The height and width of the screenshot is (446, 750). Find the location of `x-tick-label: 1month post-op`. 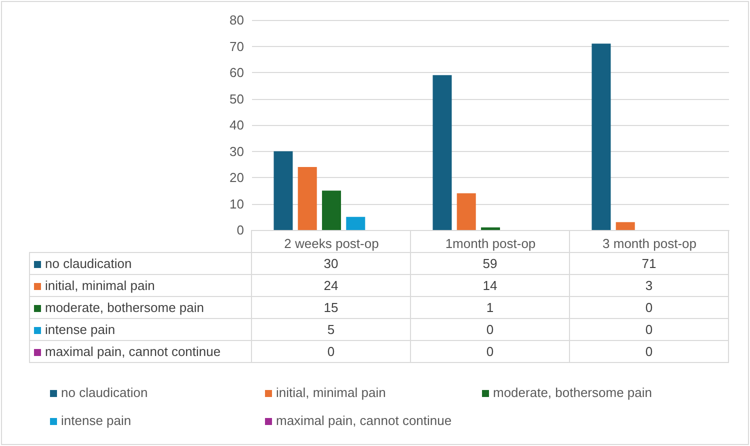

x-tick-label: 1month post-op is located at coordinates (490, 243).